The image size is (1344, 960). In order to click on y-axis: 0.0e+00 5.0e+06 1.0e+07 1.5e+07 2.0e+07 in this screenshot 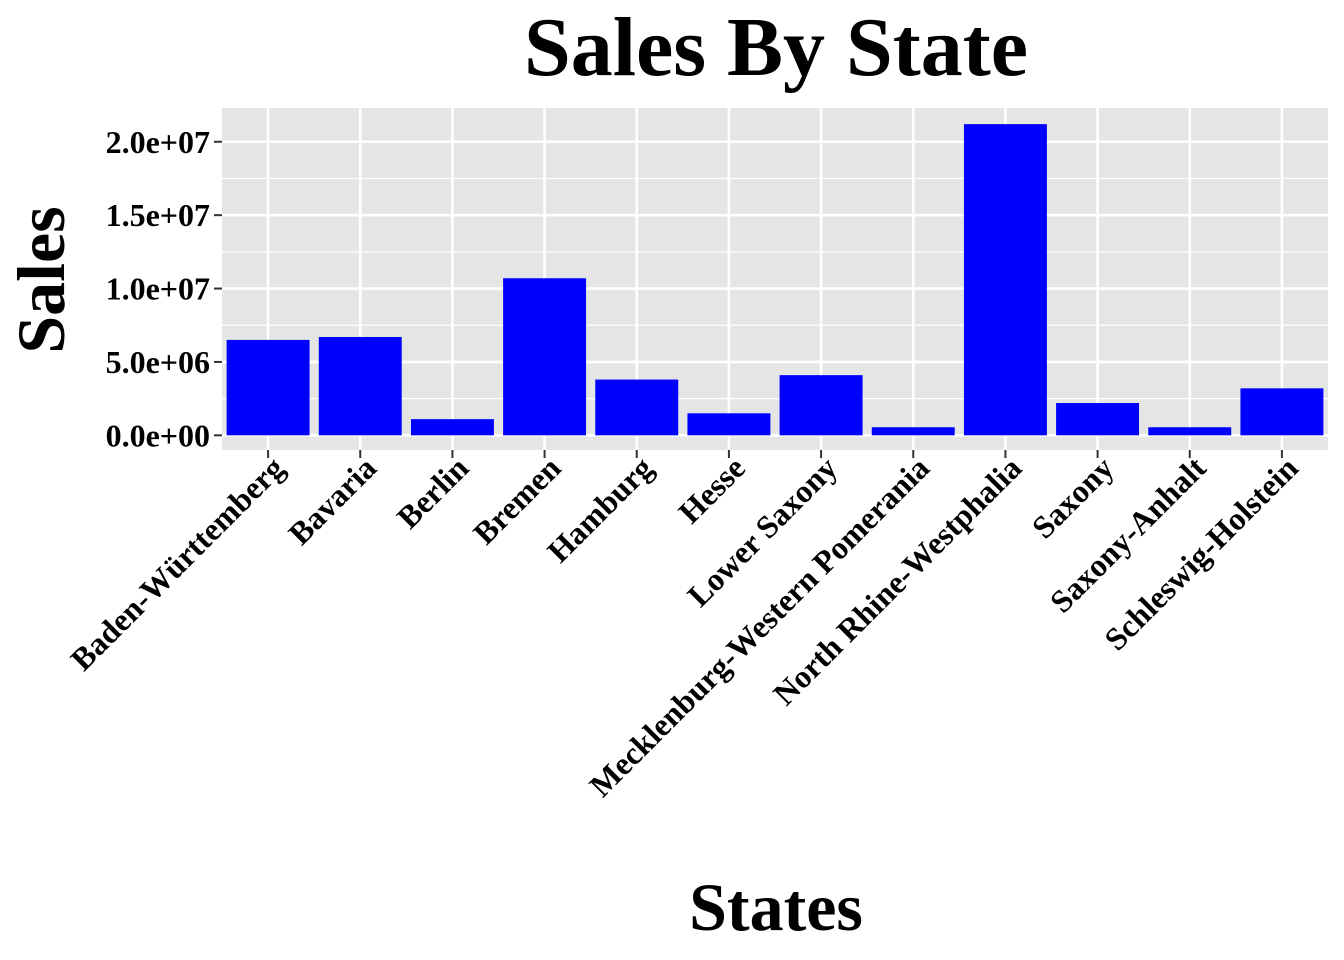, I will do `click(164, 288)`.